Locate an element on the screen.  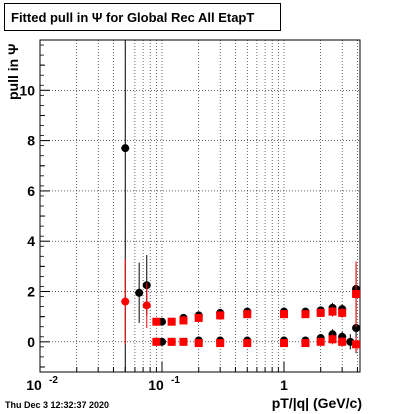
y-axis-label: pull in Ψ is located at coordinates (13, 71).